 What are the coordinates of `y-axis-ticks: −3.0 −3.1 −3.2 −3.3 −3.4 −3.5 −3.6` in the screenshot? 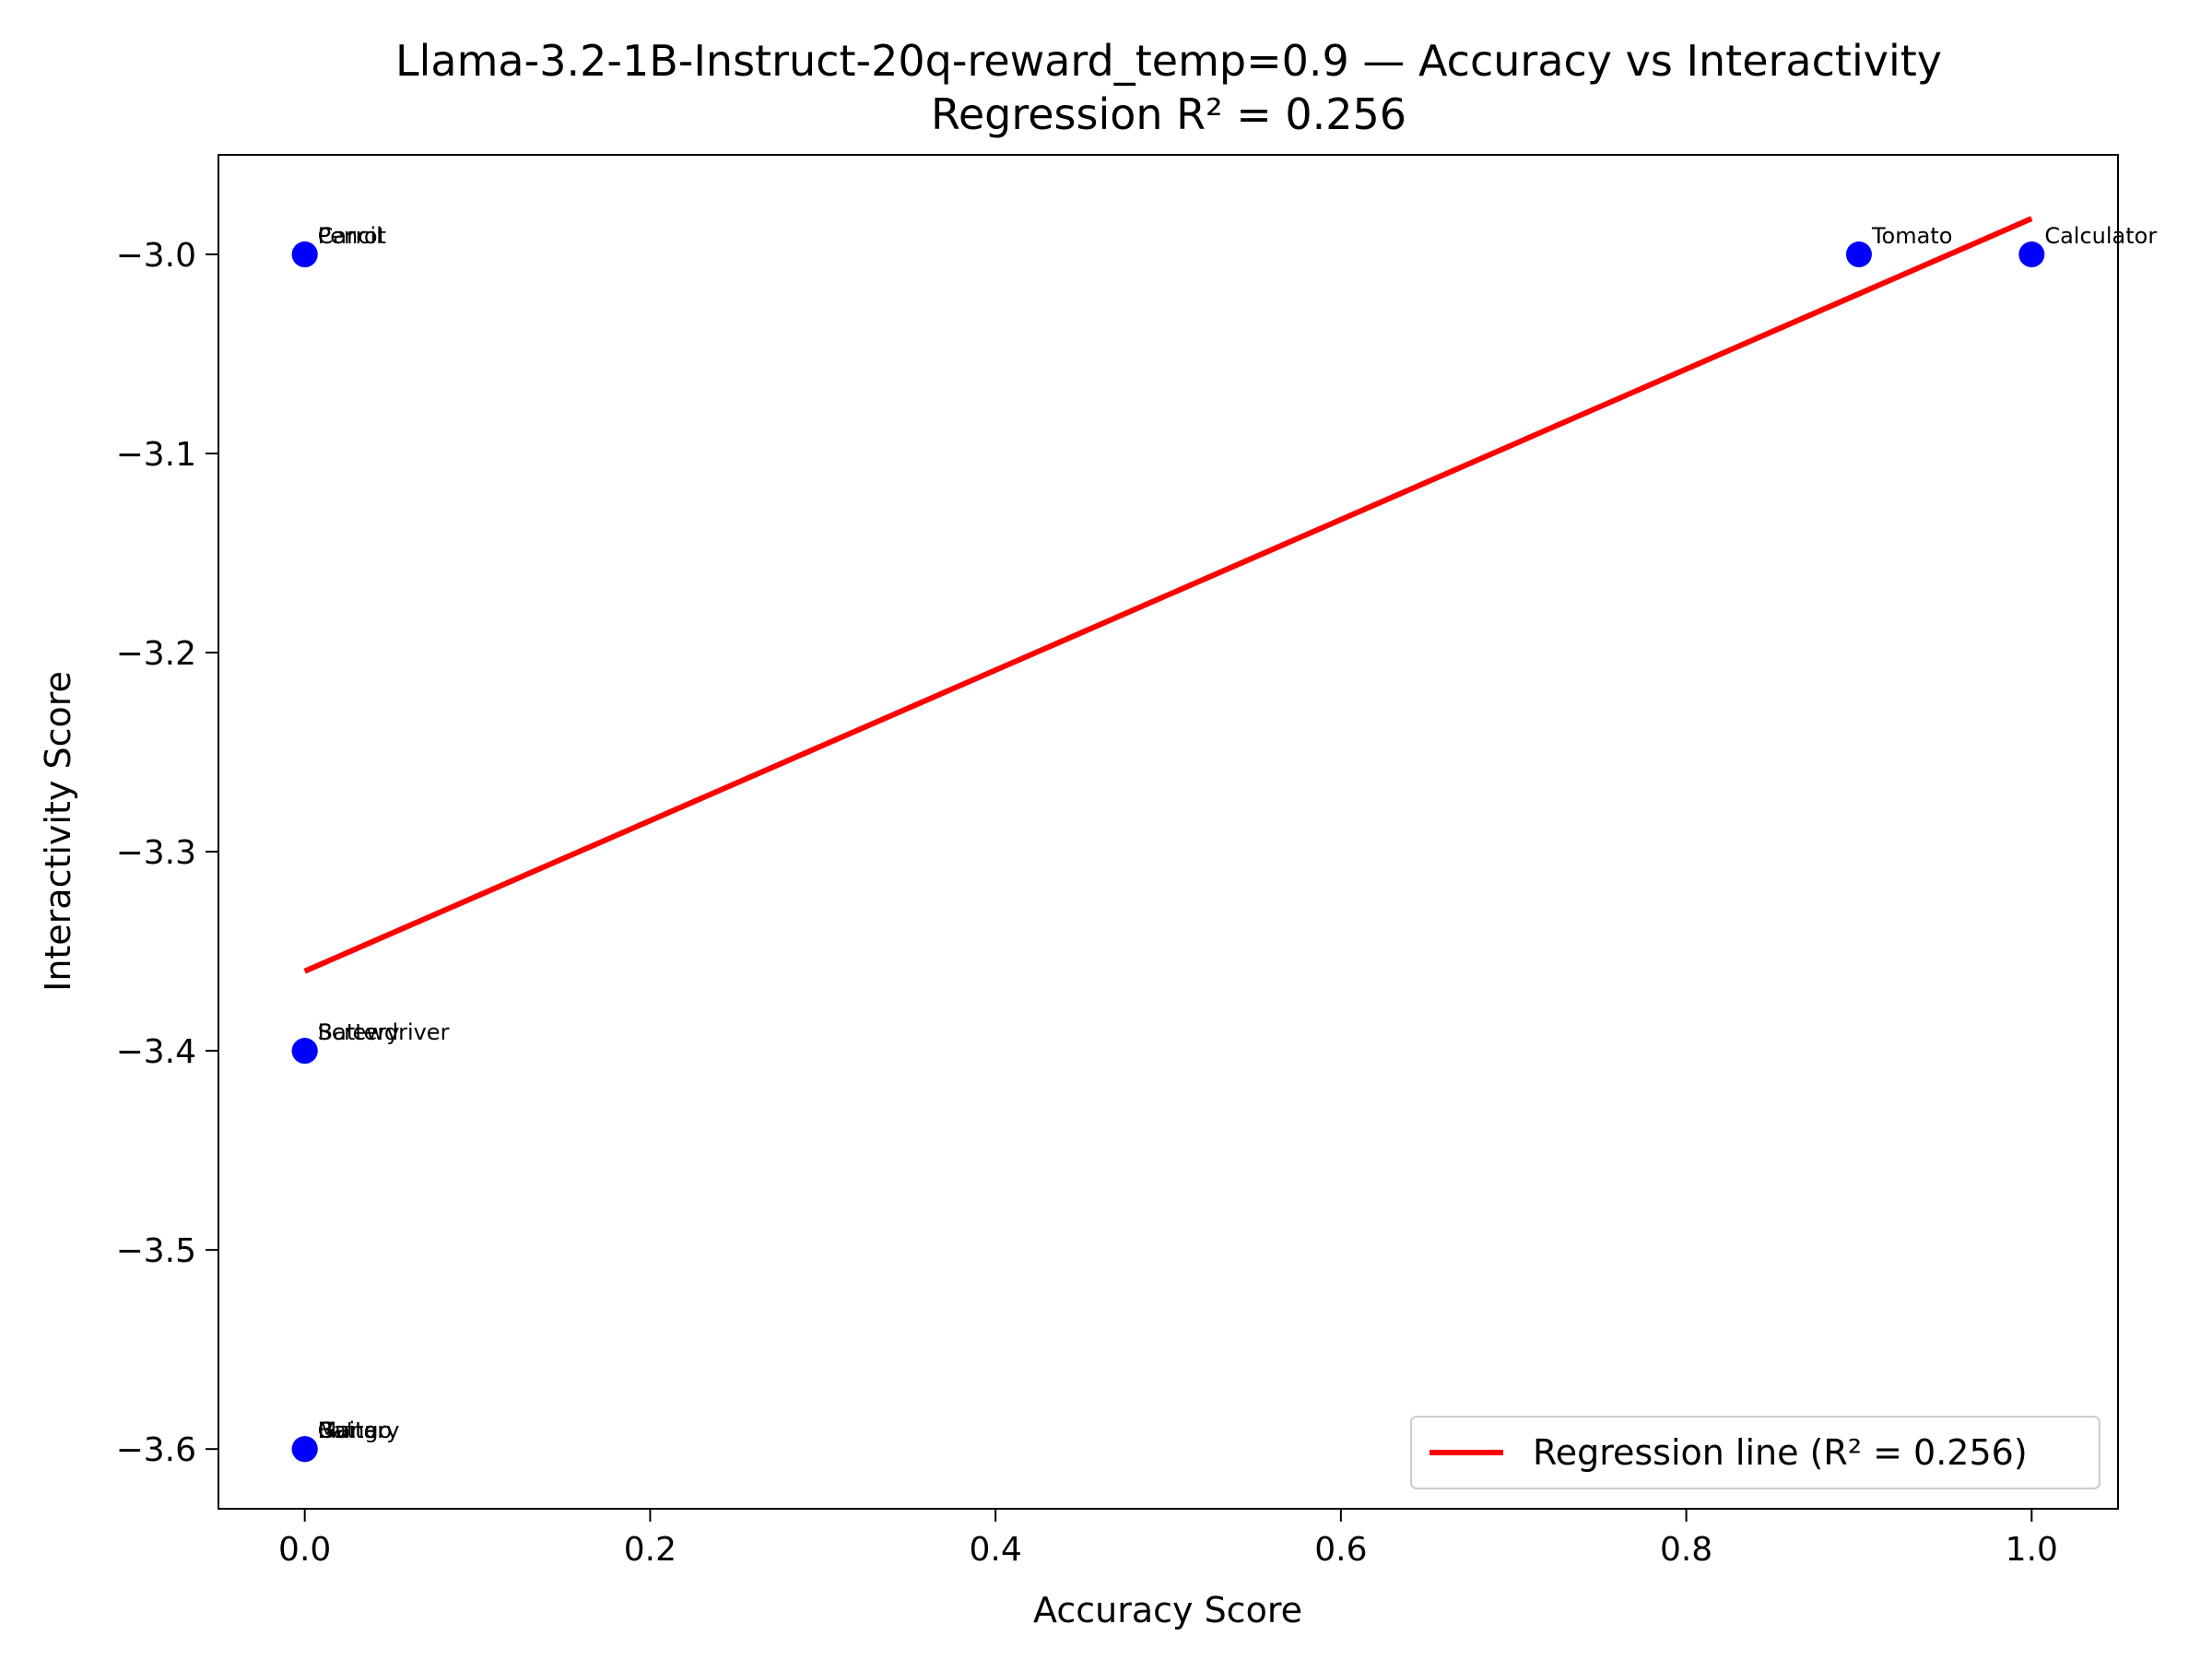 It's located at (167, 853).